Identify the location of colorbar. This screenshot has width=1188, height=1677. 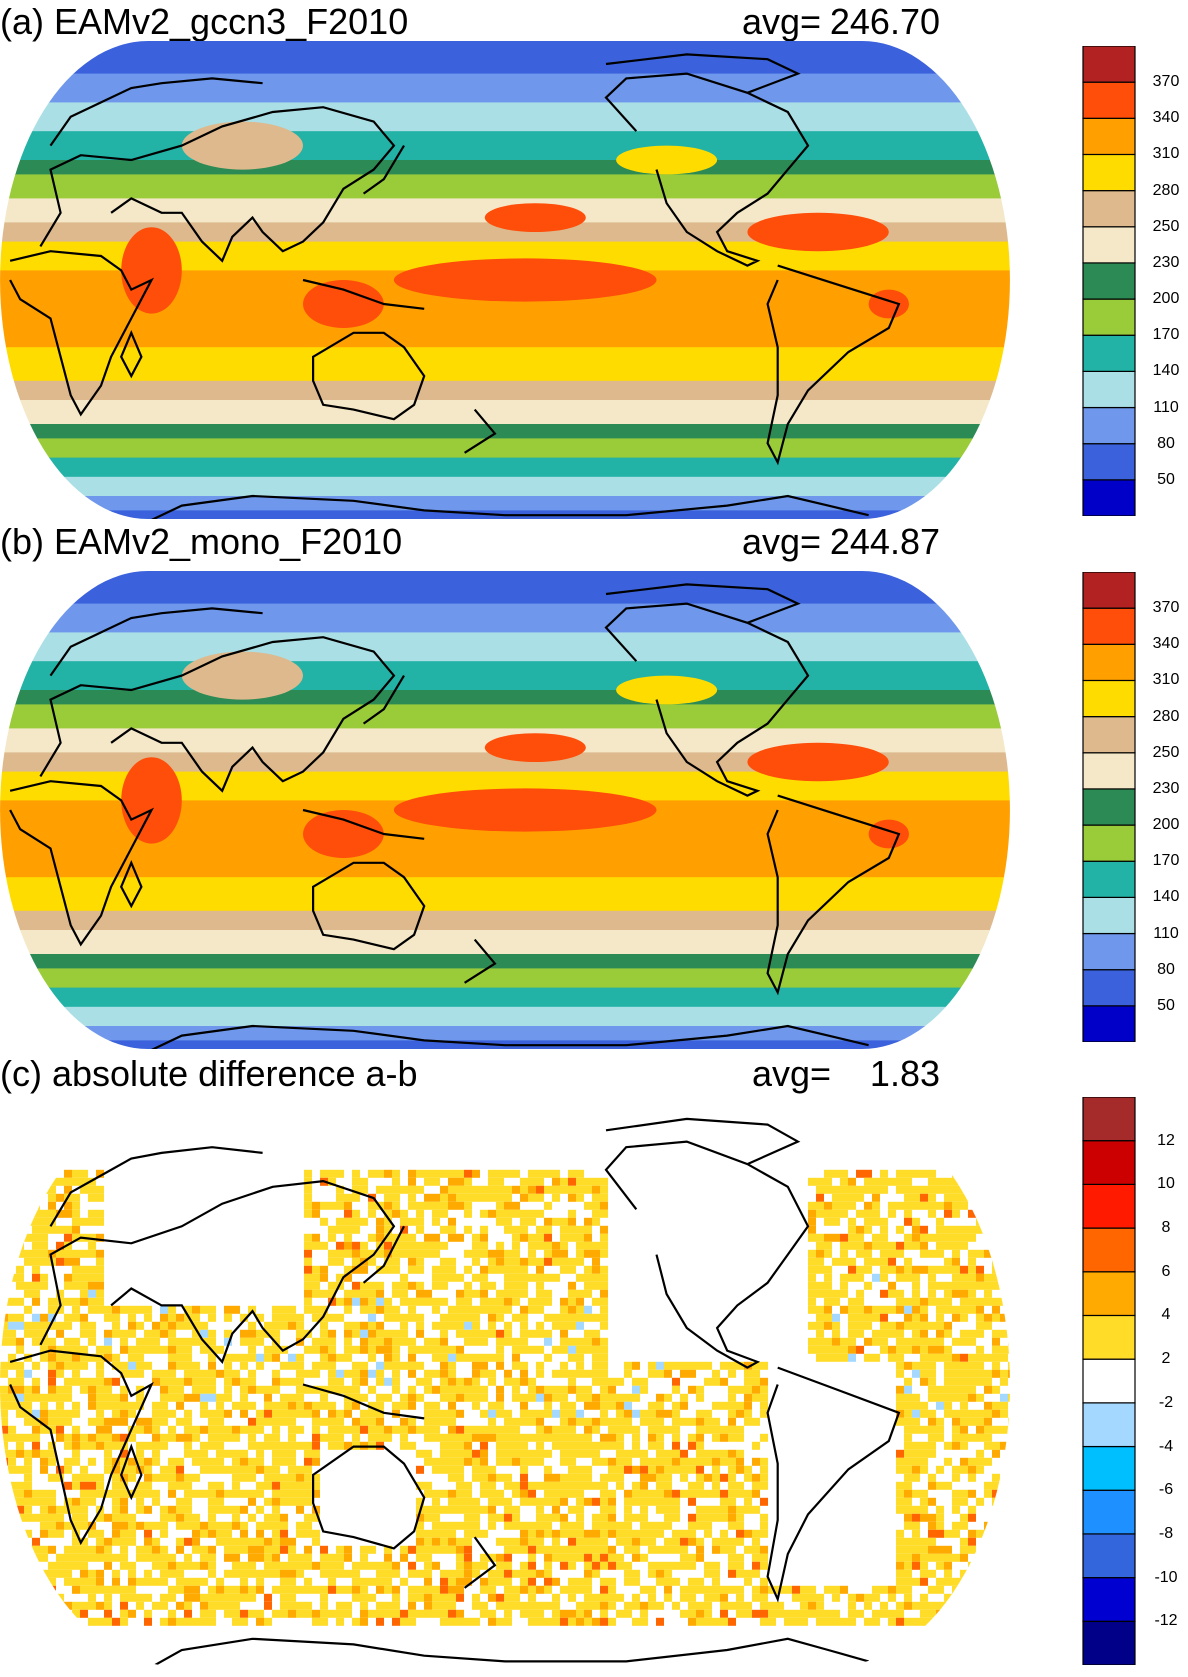
(1109, 1381).